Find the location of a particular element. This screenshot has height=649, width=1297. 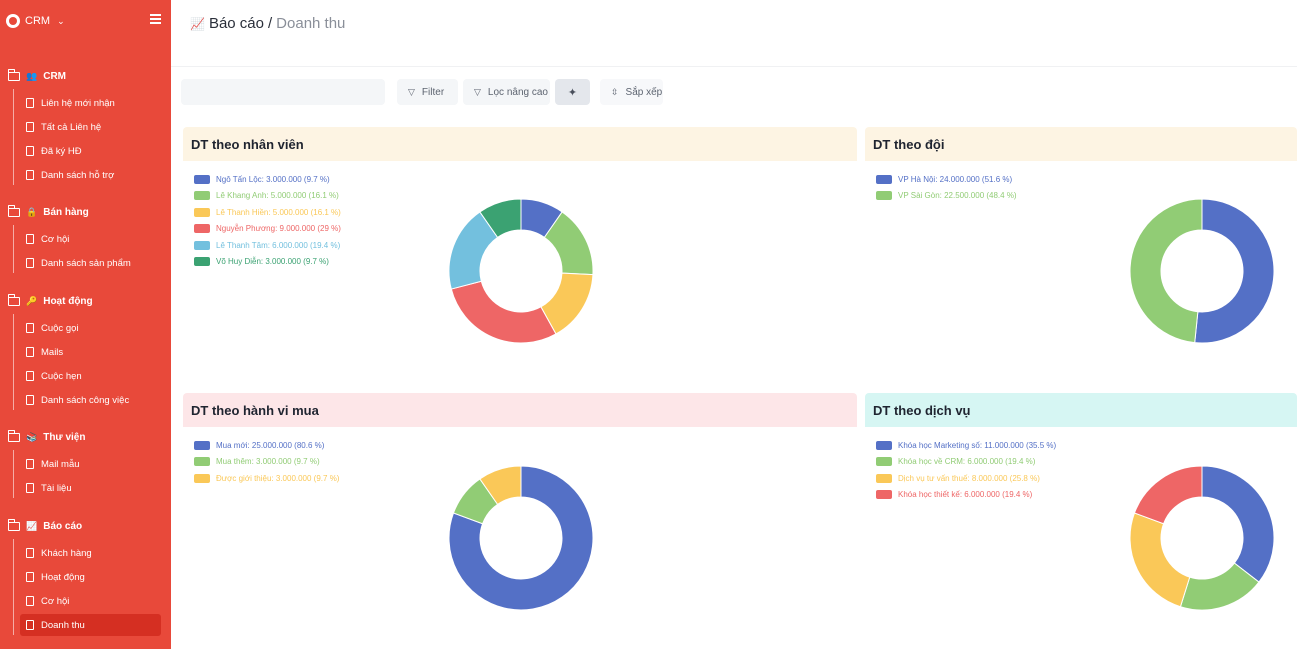

sidebar-item: Danh sách hỗ trợ is located at coordinates (90, 175).